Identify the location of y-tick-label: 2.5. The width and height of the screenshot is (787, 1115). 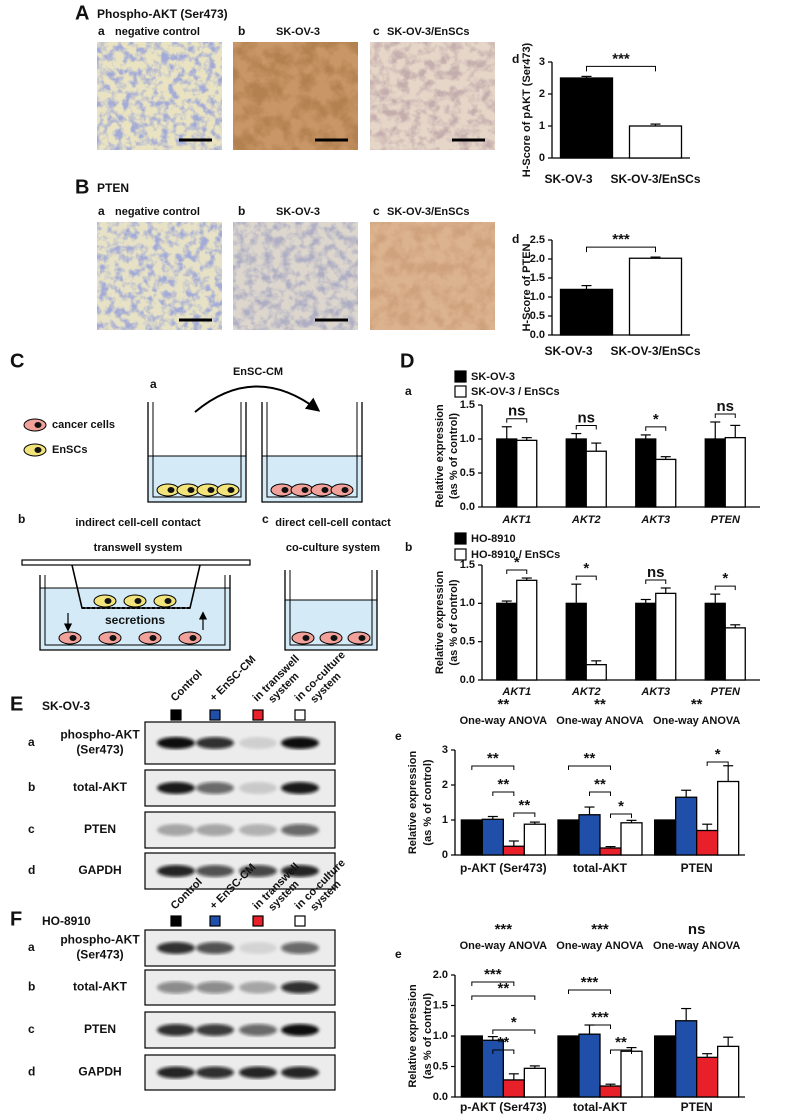
(537, 240).